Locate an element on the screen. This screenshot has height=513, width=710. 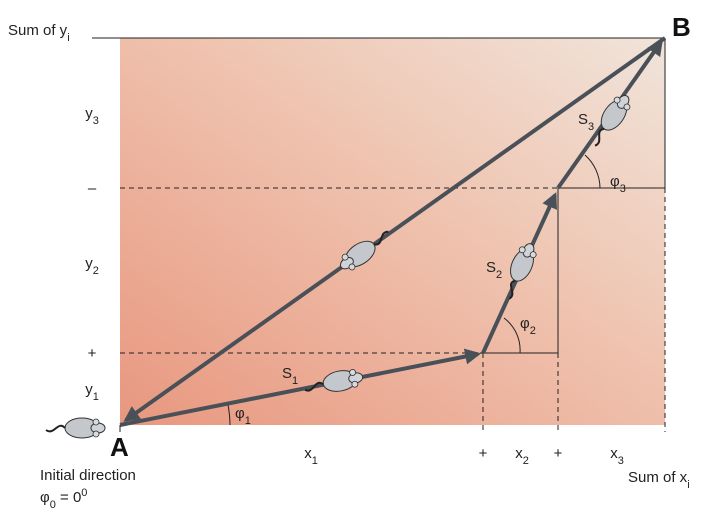
y-label: + is located at coordinates (92, 353).